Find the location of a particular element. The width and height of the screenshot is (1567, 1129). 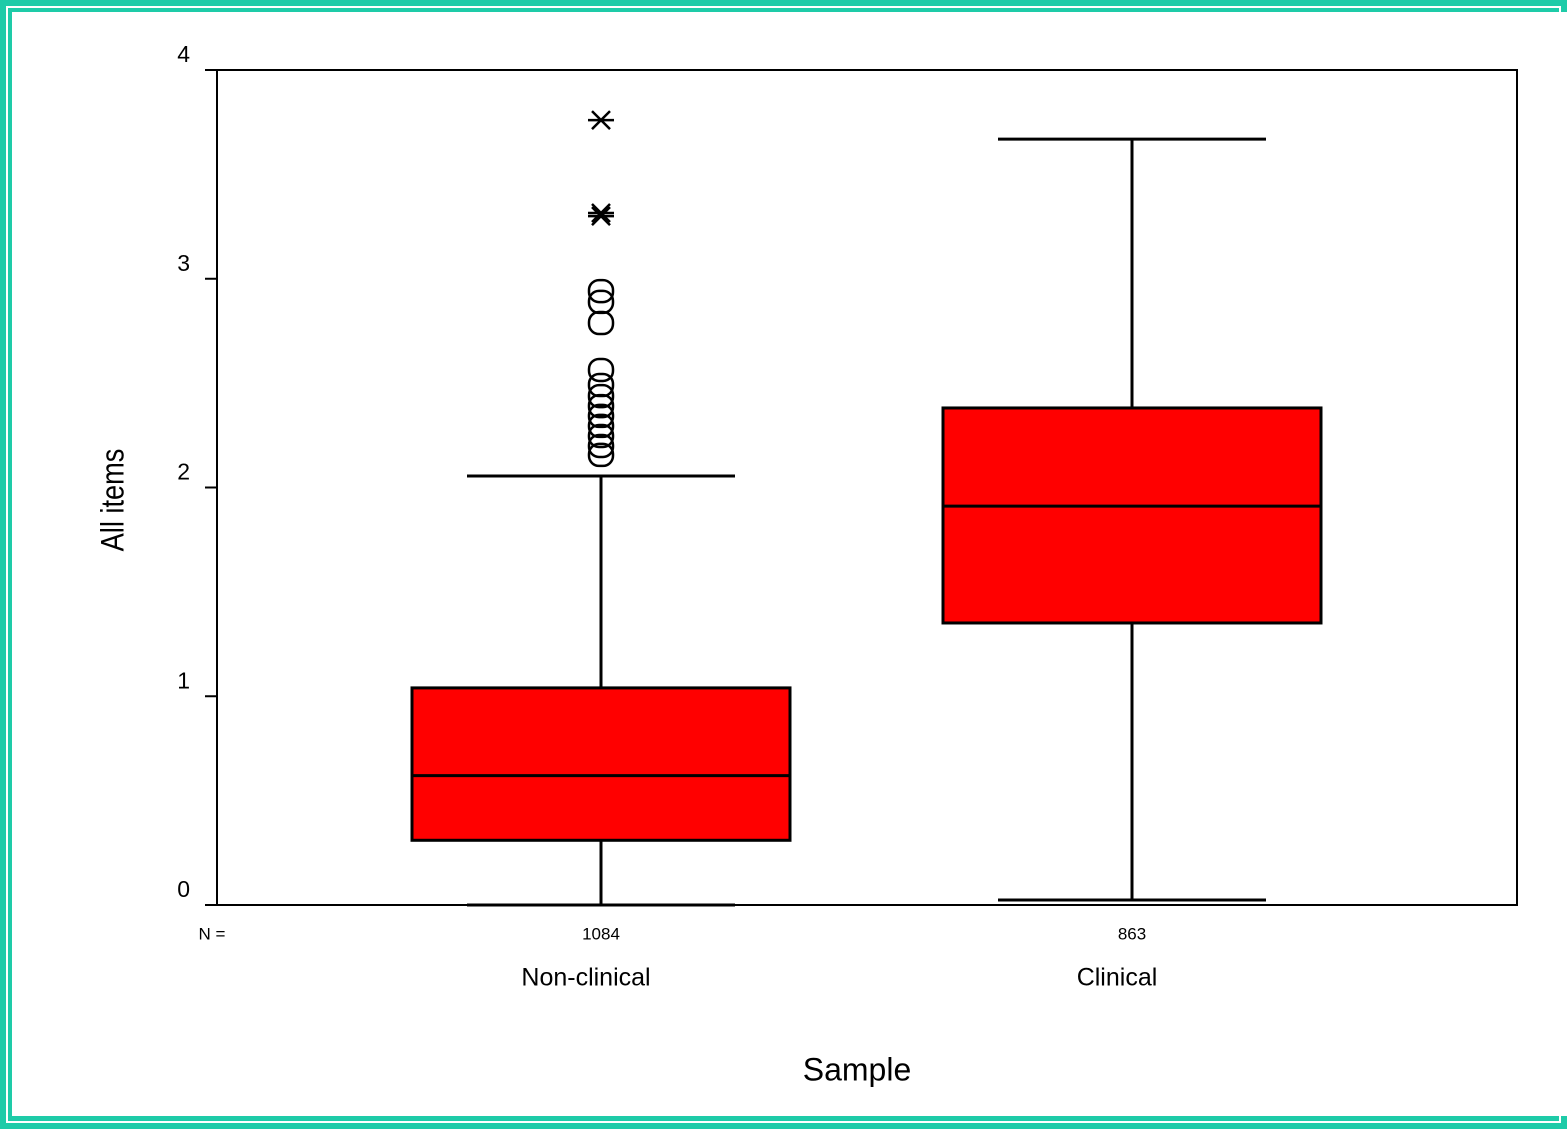

x-tick-label: Non-clinical is located at coordinates (585, 978).